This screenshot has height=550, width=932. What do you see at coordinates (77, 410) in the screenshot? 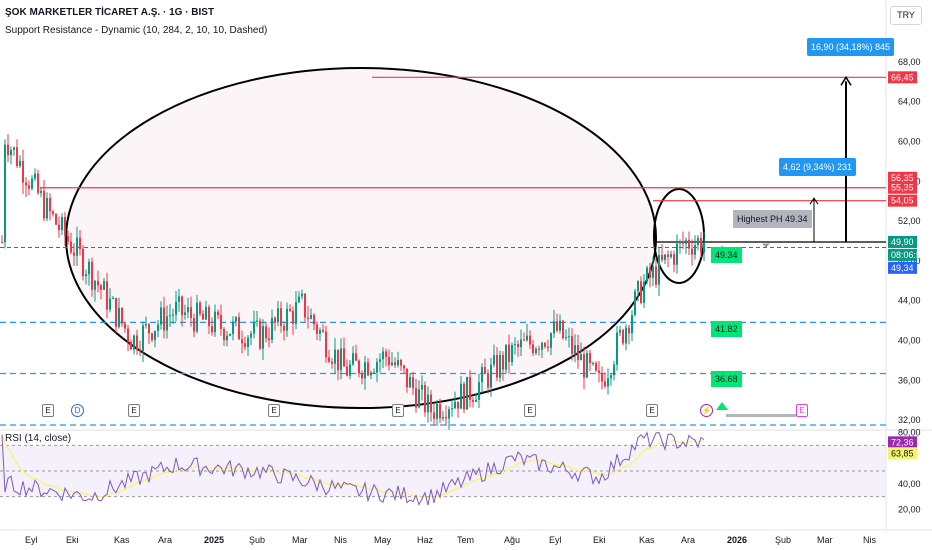
I see `dividend-marker: D` at bounding box center [77, 410].